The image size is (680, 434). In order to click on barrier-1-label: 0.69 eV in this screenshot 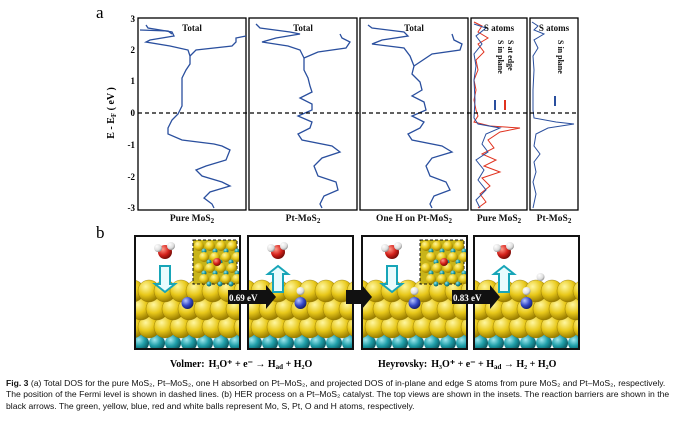, I will do `click(243, 298)`.